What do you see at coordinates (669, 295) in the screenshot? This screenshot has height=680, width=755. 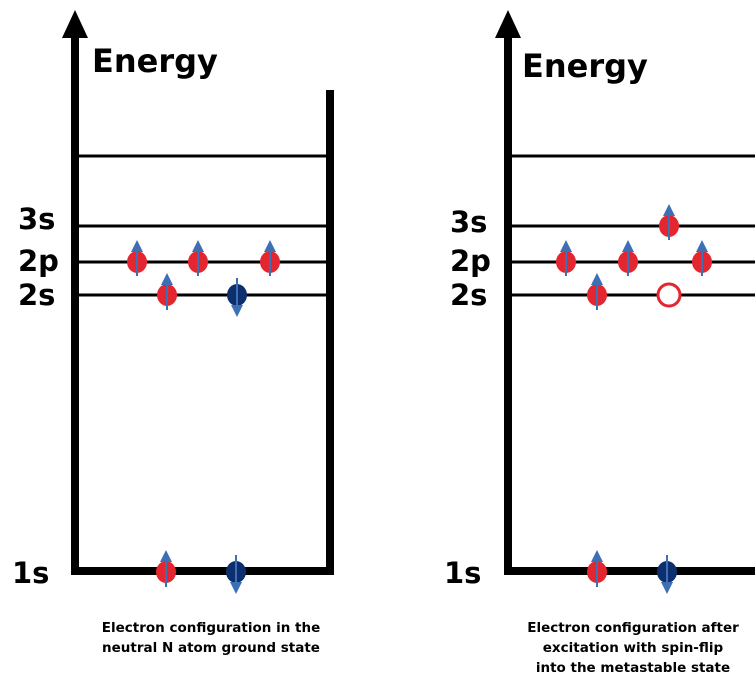 I see `electron-hole-2s` at bounding box center [669, 295].